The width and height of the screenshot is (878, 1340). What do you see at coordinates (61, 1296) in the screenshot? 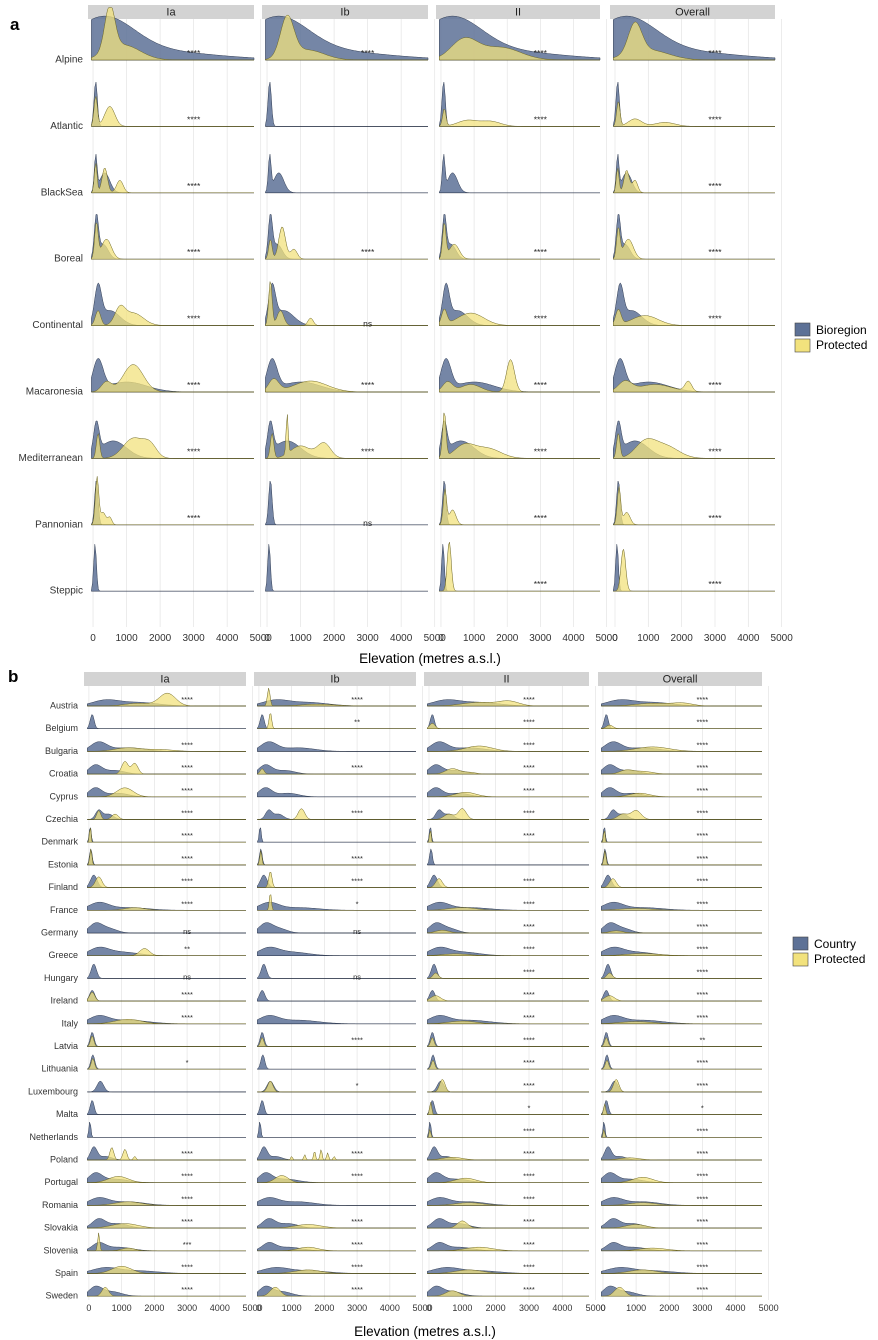
I see `row-label-b-26: Sweden` at bounding box center [61, 1296].